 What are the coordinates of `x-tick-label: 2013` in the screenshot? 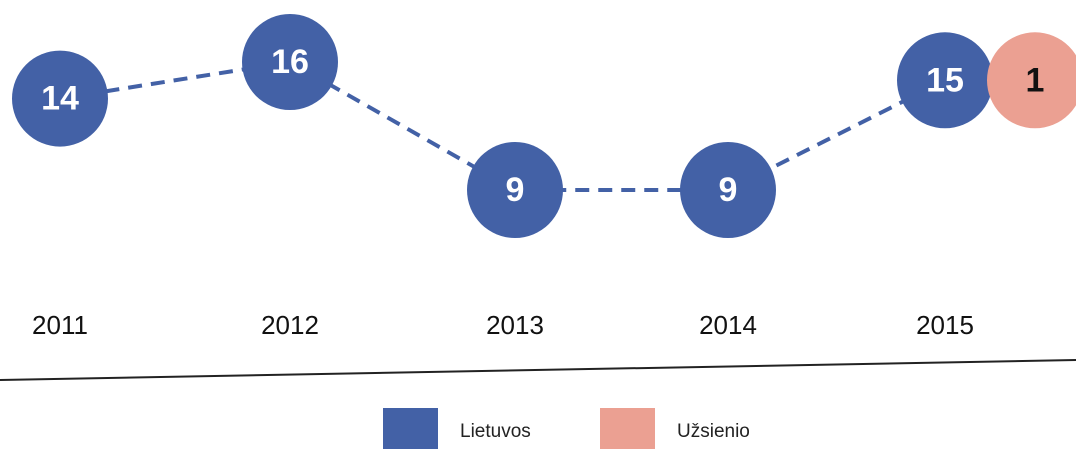 It's located at (515, 325).